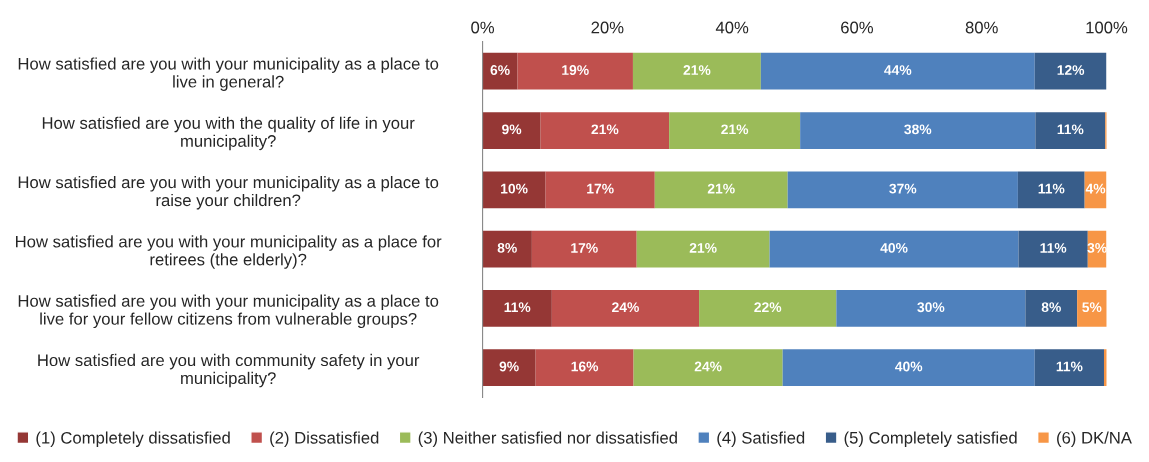  I want to click on data-label: 6%, so click(500, 70).